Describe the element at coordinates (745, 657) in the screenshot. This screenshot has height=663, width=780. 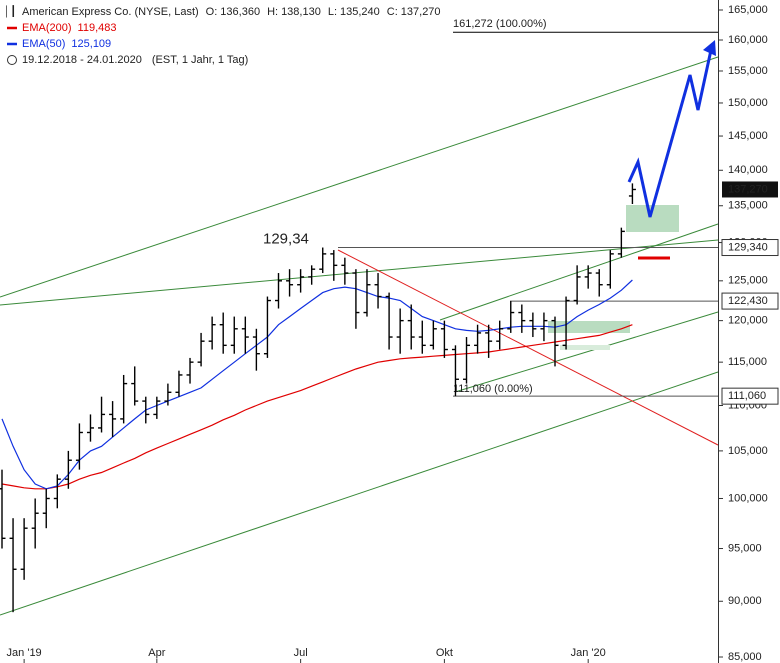
I see `y-tick-label: 85,000` at that location.